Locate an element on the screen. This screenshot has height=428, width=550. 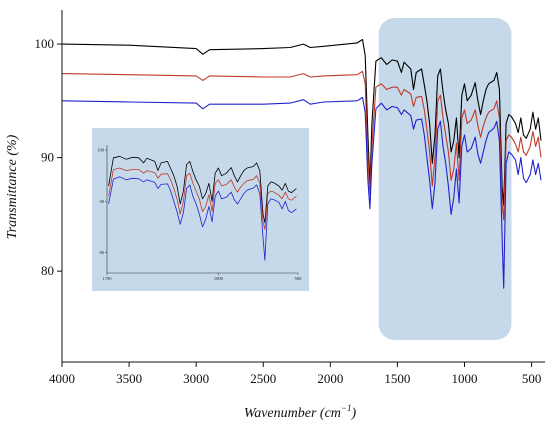
y-tick-label: 80 is located at coordinates (47, 270).